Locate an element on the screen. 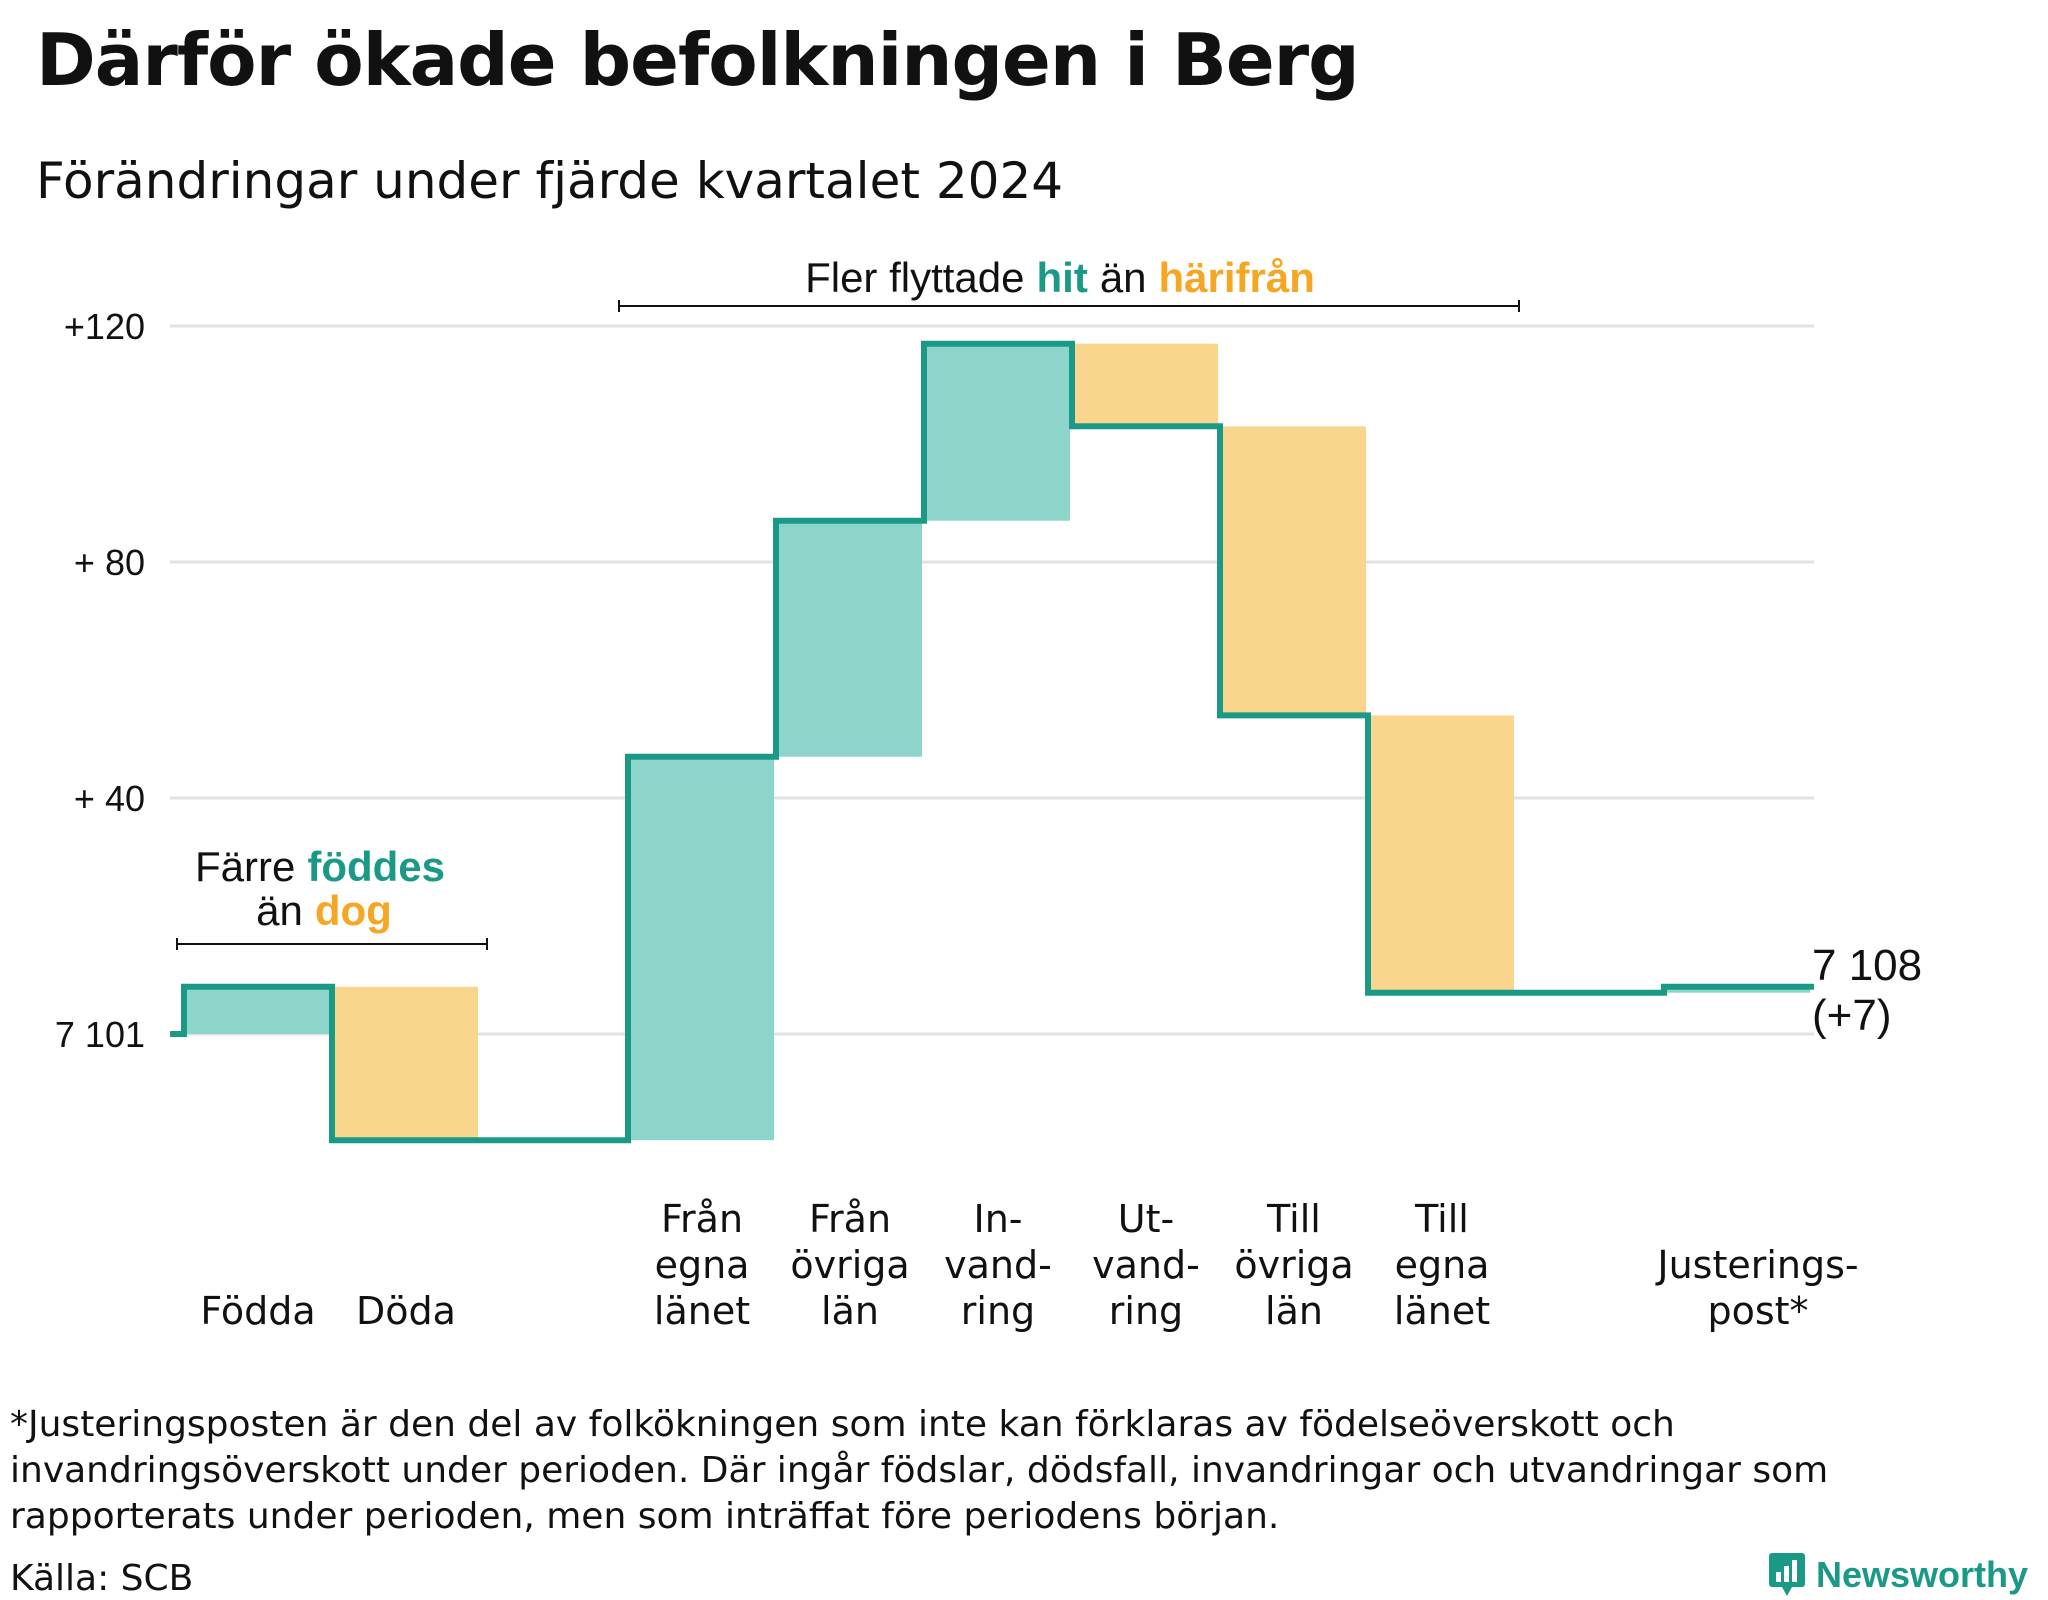 The width and height of the screenshot is (2048, 1600). brand-logo: Newsworthy is located at coordinates (1898, 1575).